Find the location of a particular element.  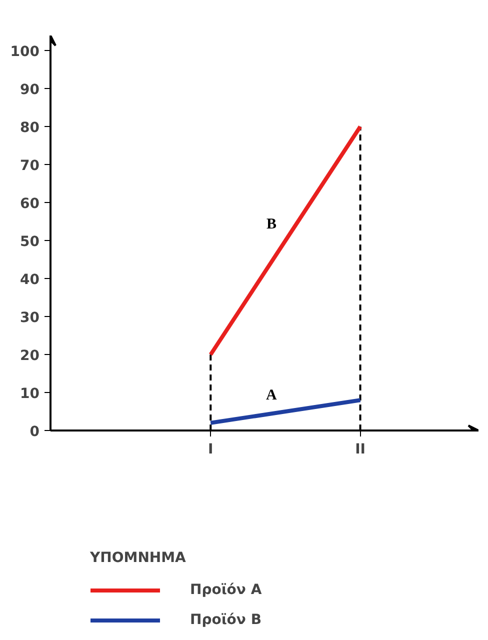

annotation: A is located at coordinates (272, 396).